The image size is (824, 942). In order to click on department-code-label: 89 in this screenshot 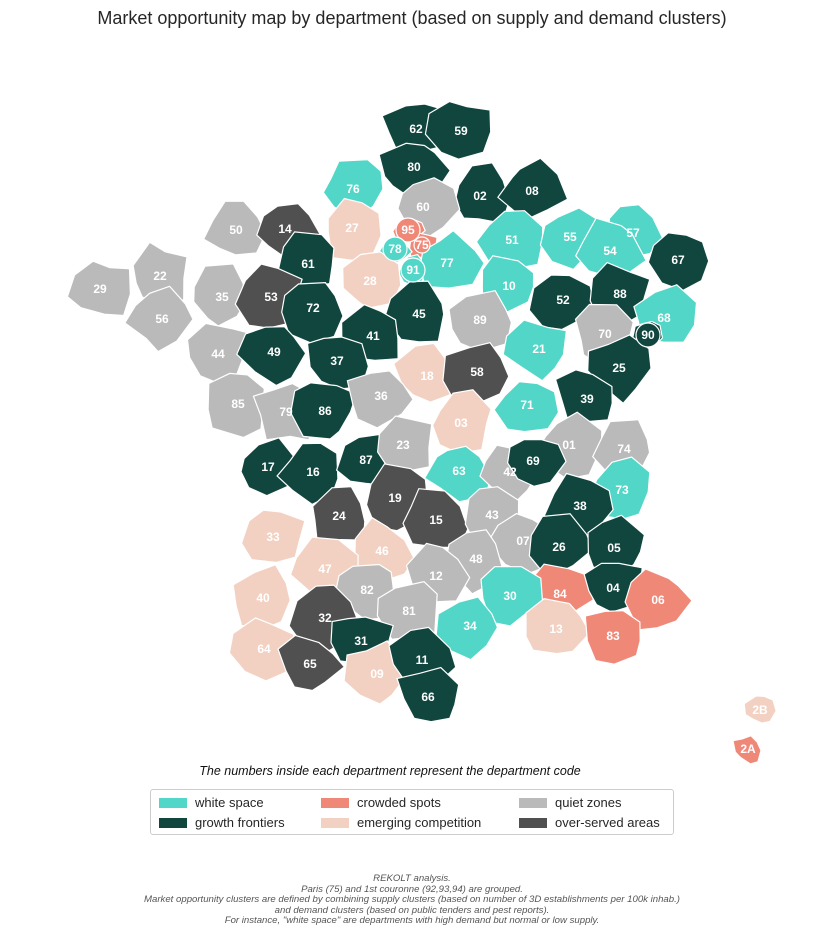, I will do `click(480, 320)`.